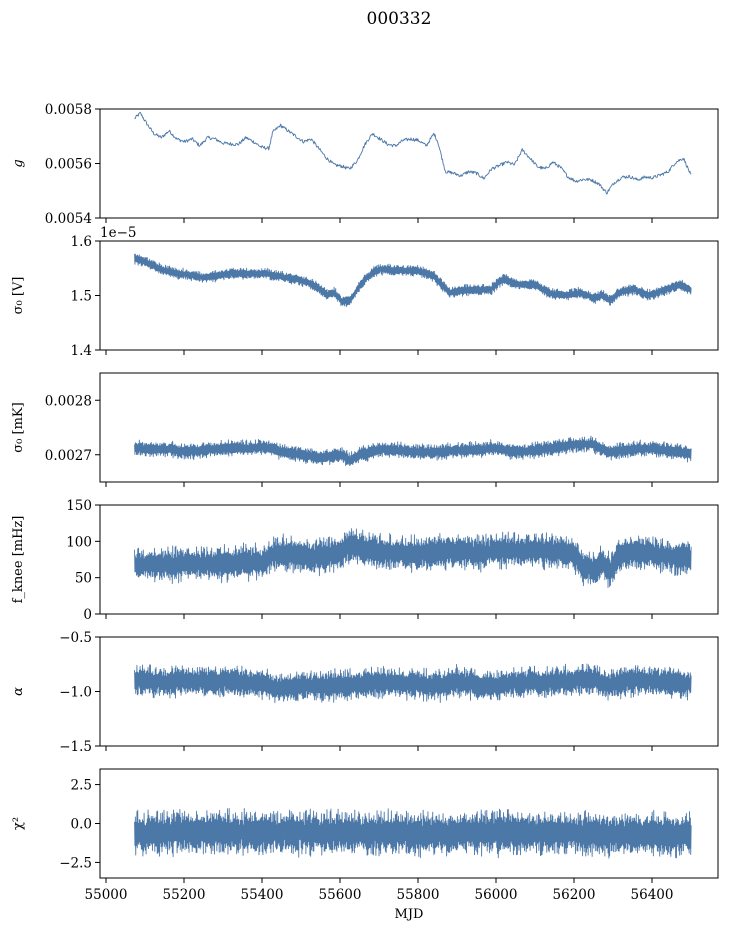 This screenshot has width=729, height=936. I want to click on y-tick-label: 0.0027, so click(68, 456).